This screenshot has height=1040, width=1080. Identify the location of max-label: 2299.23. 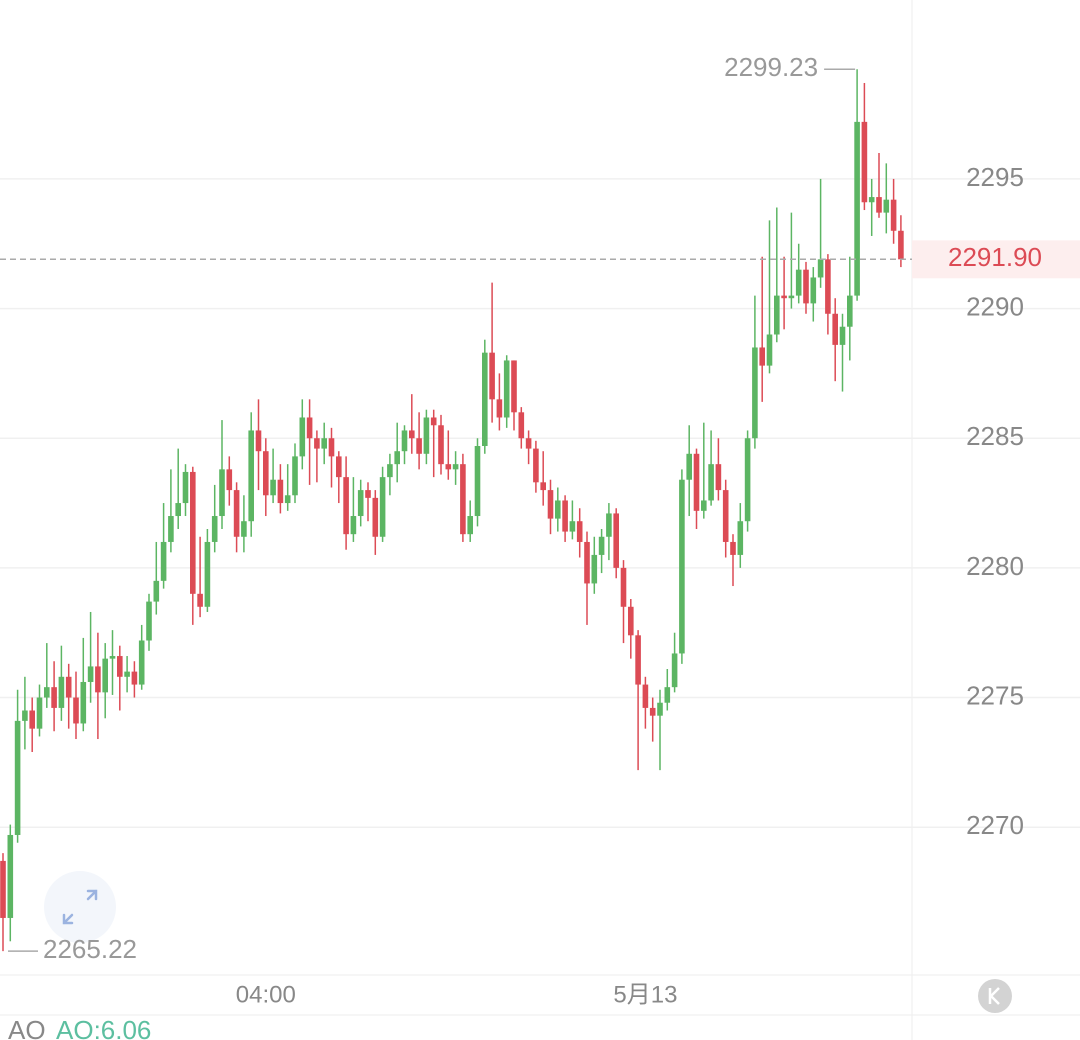
(771, 67).